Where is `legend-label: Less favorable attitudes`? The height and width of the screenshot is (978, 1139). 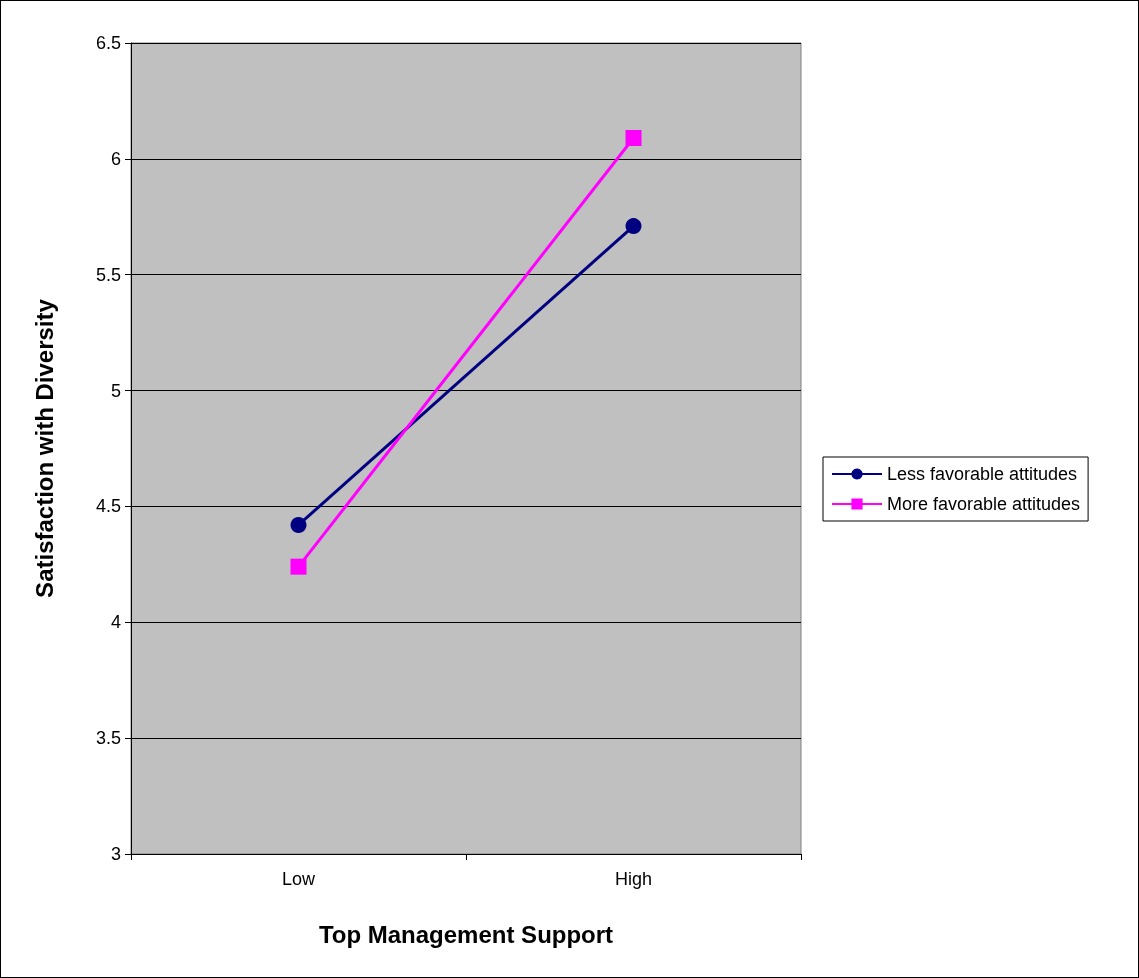 legend-label: Less favorable attitudes is located at coordinates (982, 474).